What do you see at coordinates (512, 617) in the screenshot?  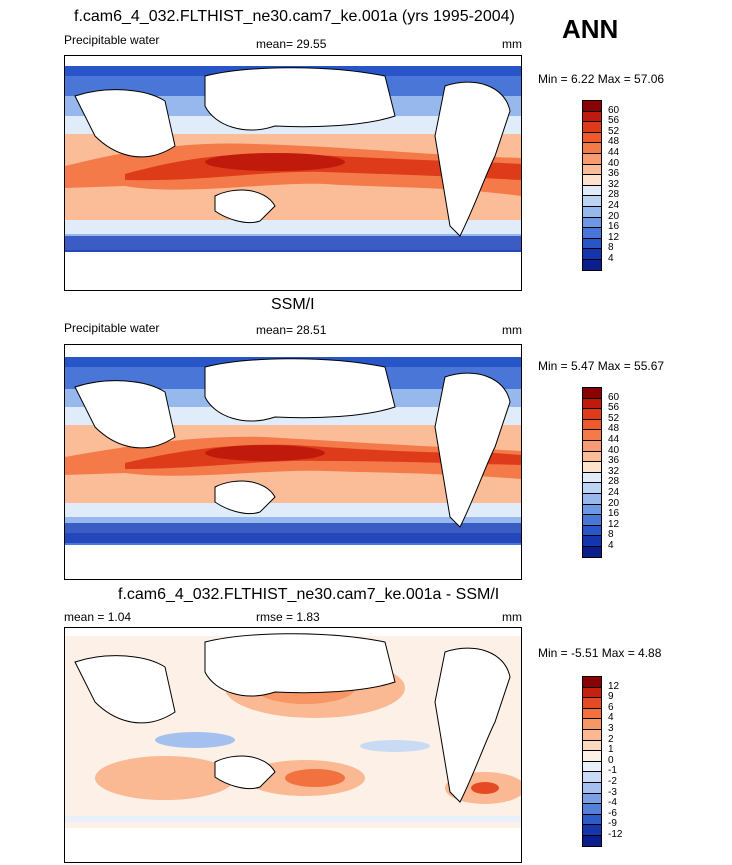 I see `panel-3-units: mm` at bounding box center [512, 617].